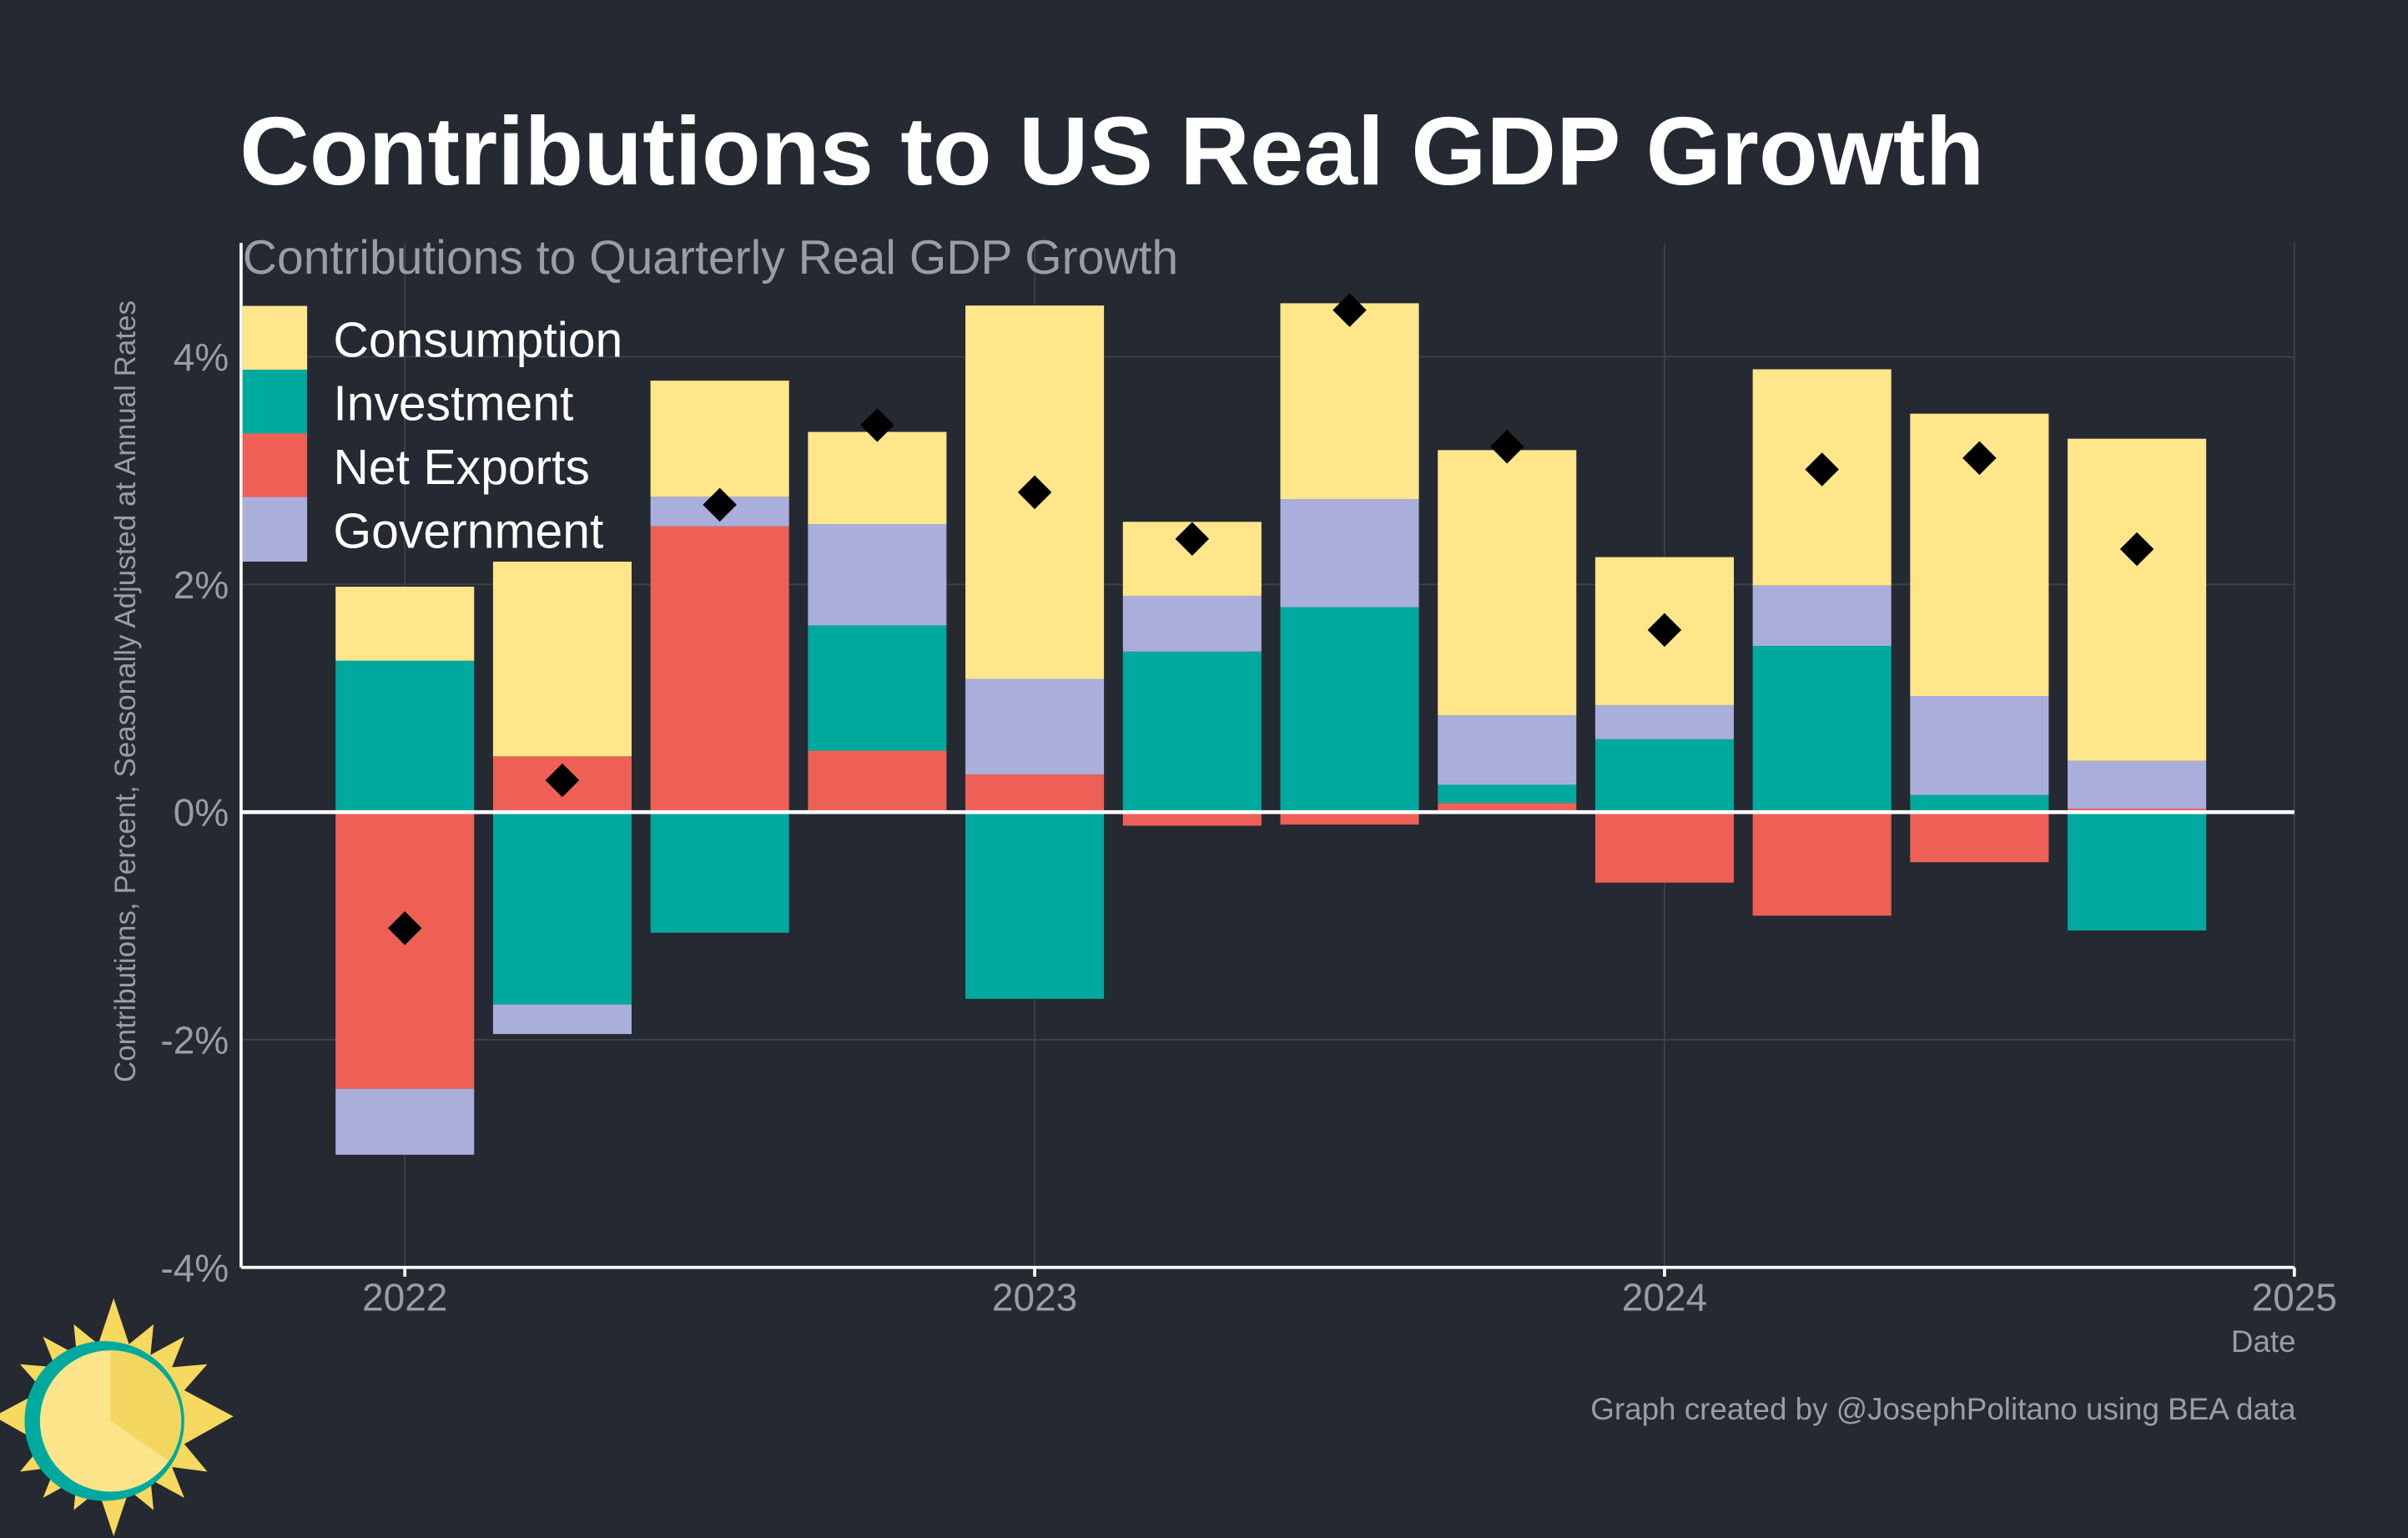  What do you see at coordinates (461, 468) in the screenshot?
I see `legend-label: Net Exports` at bounding box center [461, 468].